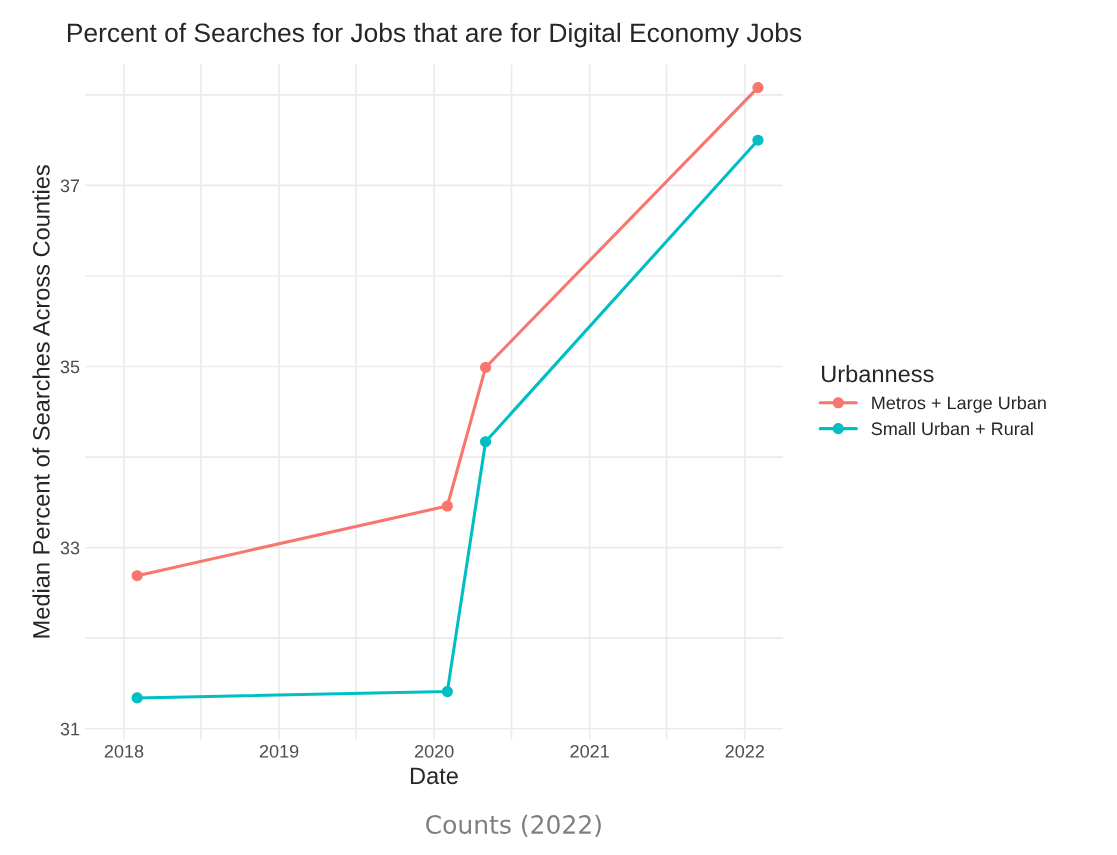 This screenshot has width=1117, height=855. Describe the element at coordinates (124, 751) in the screenshot. I see `x-tick-label: 2018` at that location.